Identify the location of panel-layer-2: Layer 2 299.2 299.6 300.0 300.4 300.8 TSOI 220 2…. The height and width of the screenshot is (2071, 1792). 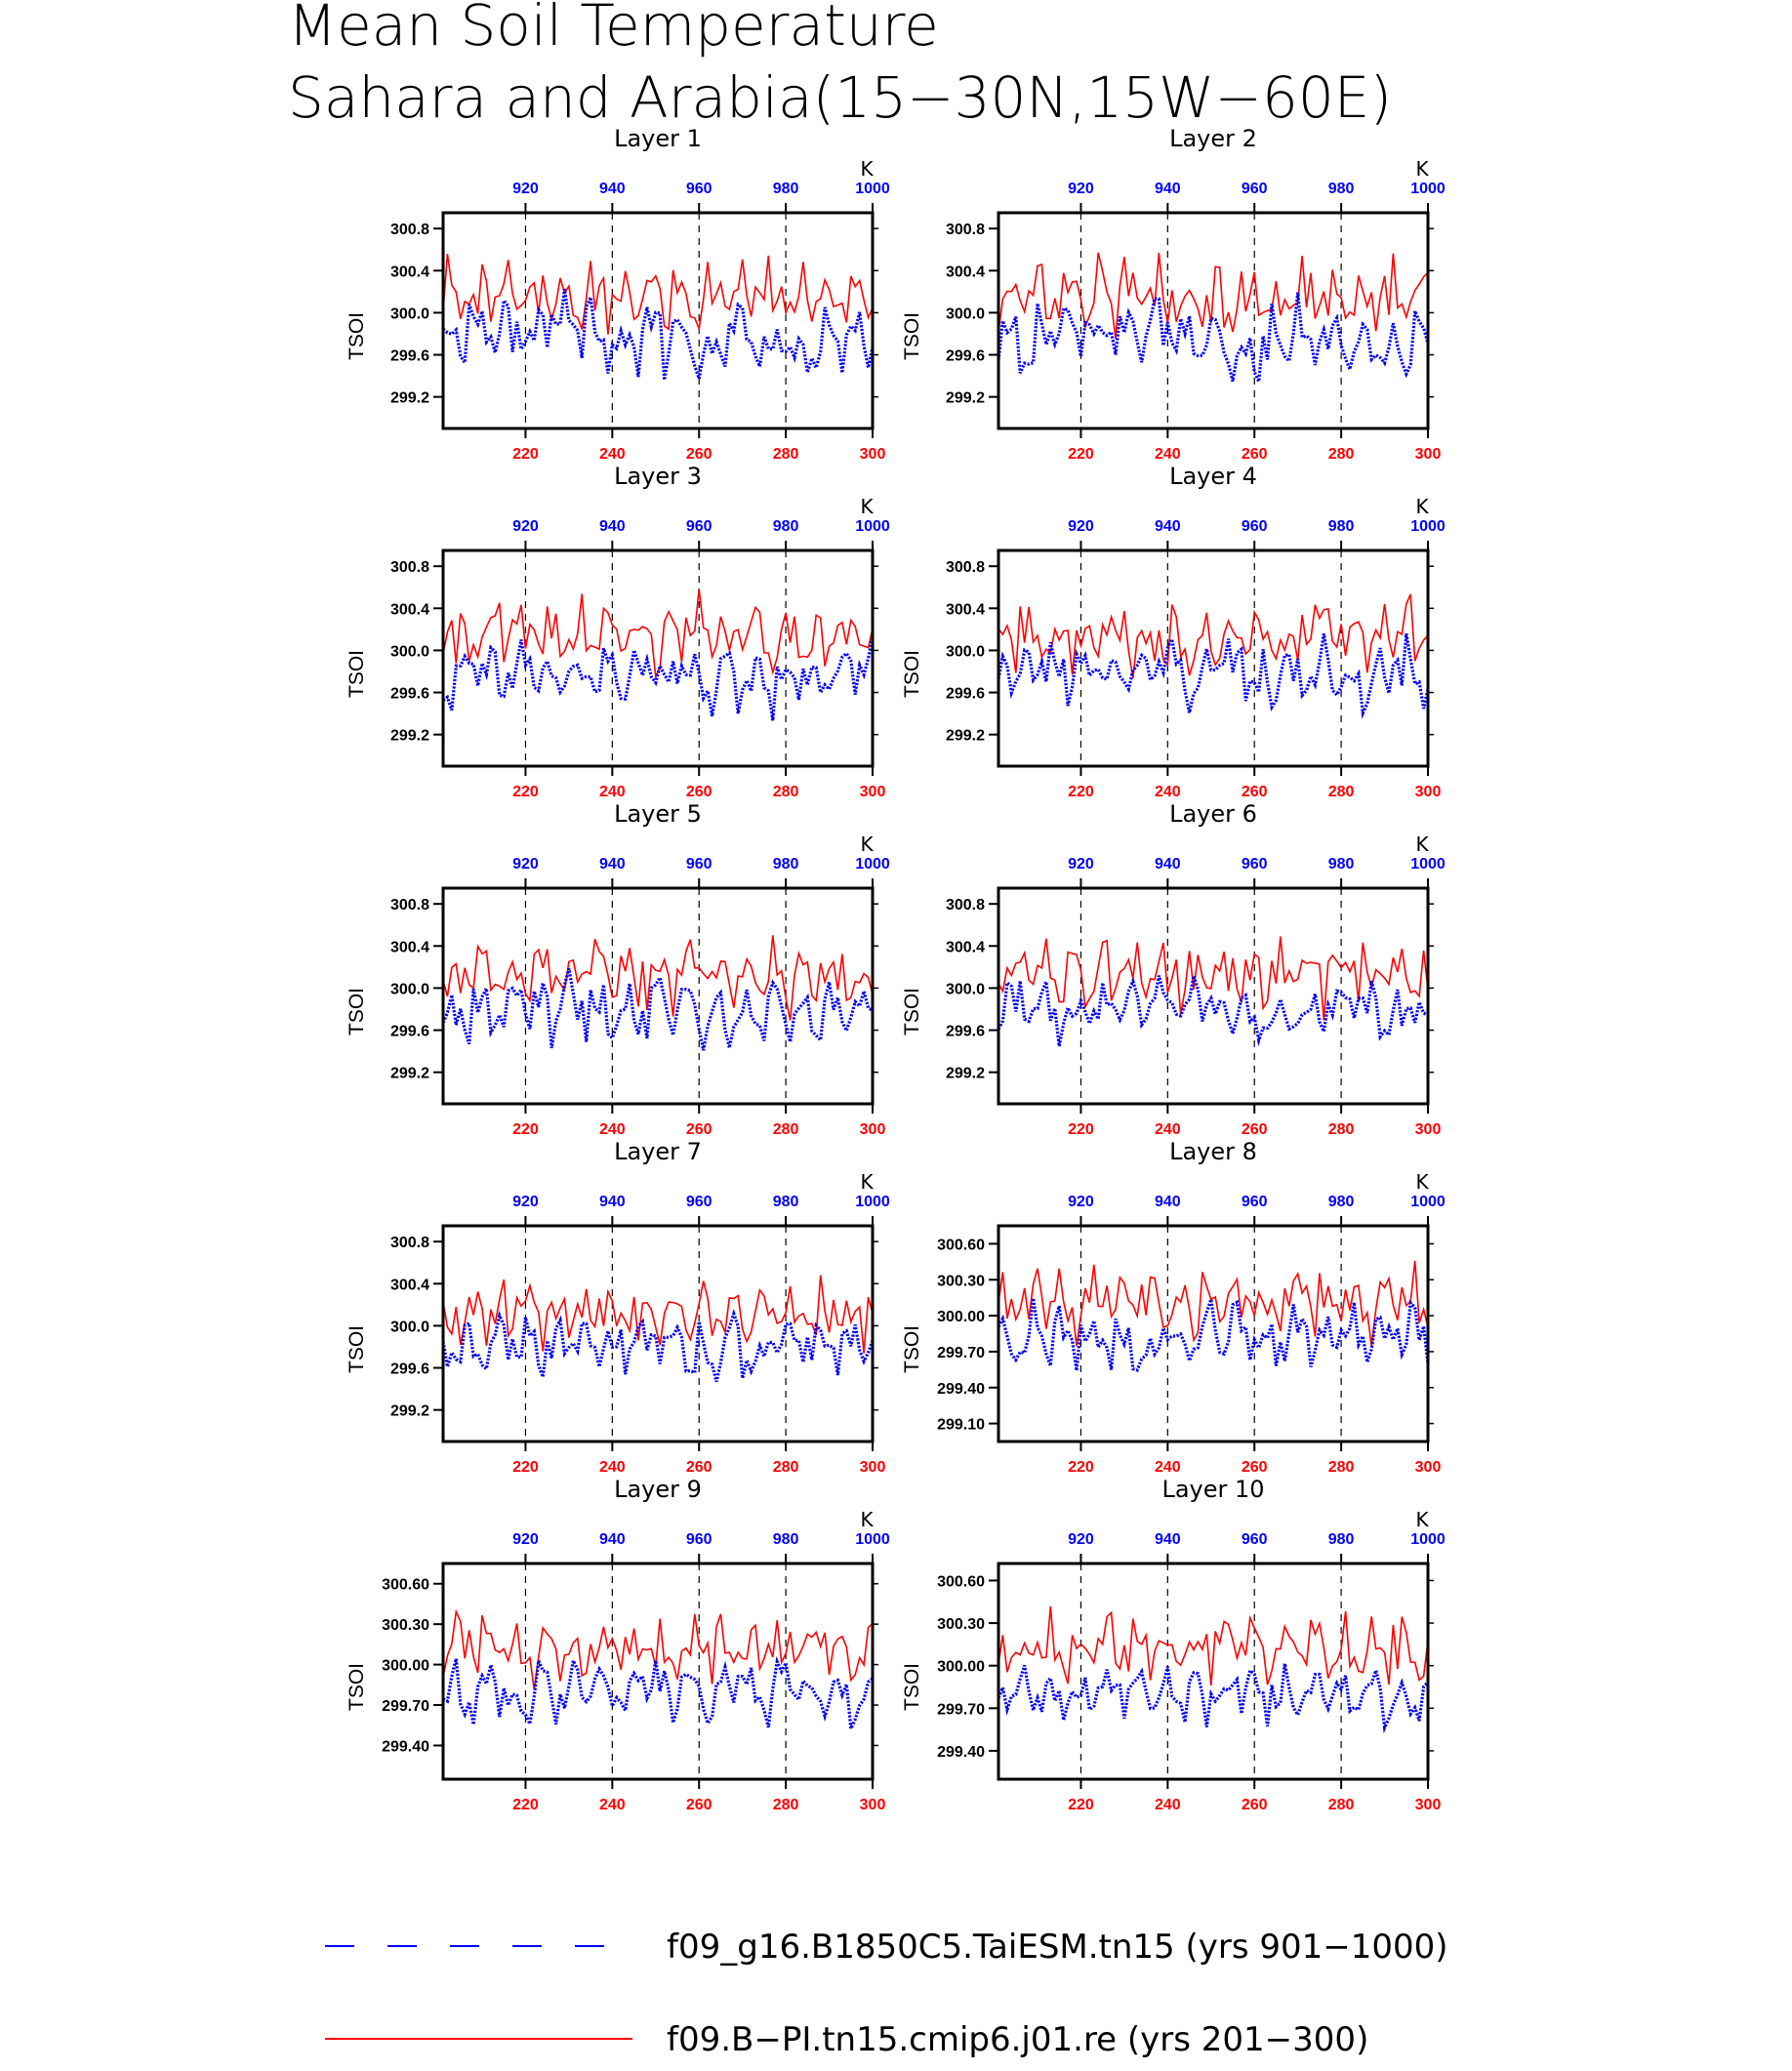
(1173, 294).